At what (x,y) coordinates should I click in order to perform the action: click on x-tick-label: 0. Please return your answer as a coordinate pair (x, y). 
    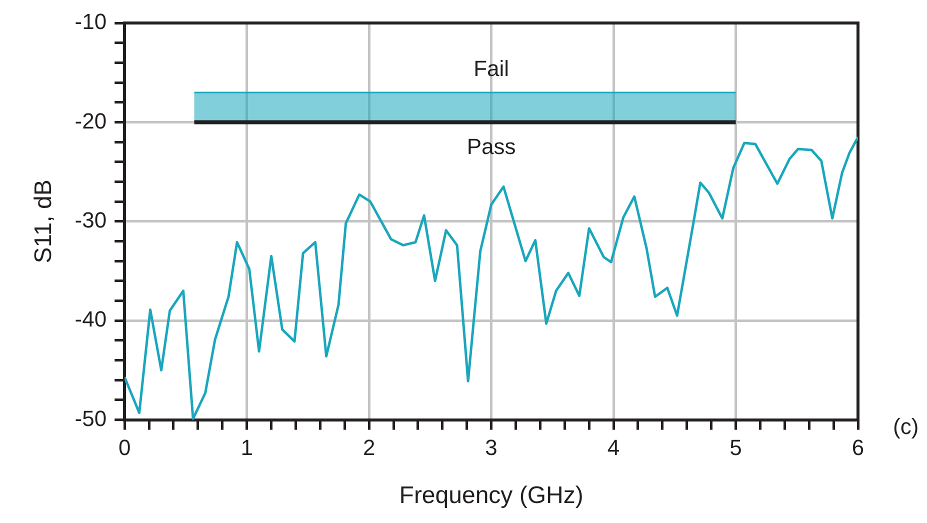
    Looking at the image, I should click on (124, 447).